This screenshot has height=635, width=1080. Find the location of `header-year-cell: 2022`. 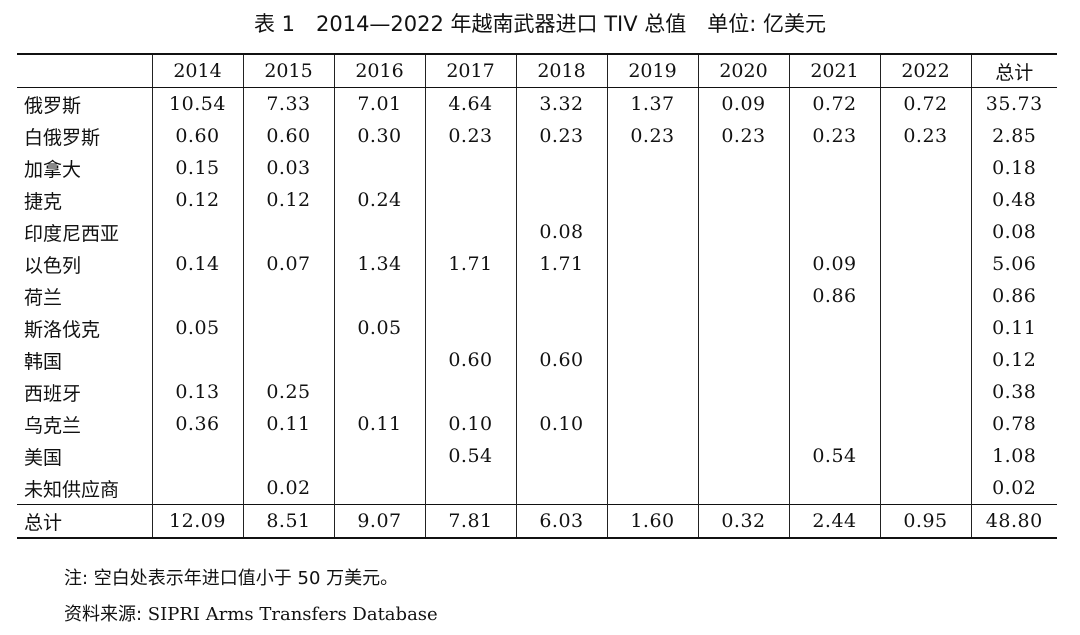

header-year-cell: 2022 is located at coordinates (925, 70).